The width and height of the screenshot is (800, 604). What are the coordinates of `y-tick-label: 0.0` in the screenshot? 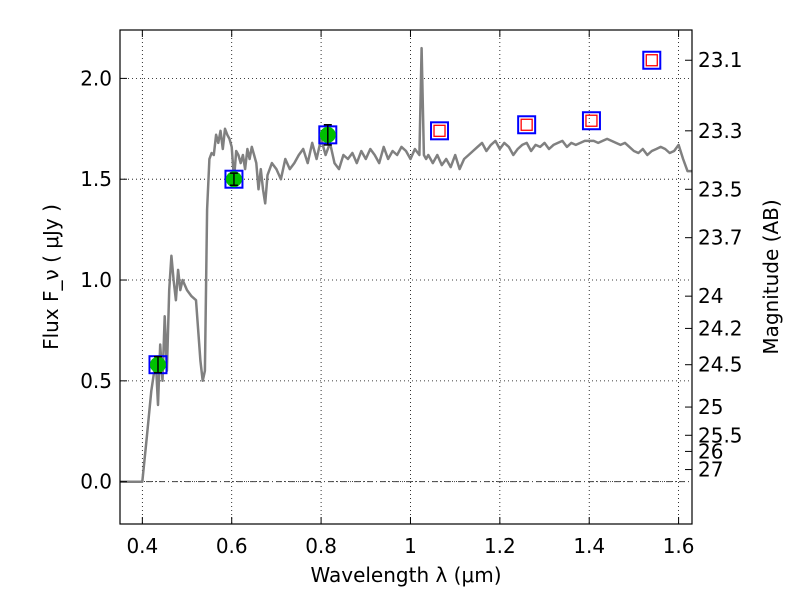 It's located at (96, 482).